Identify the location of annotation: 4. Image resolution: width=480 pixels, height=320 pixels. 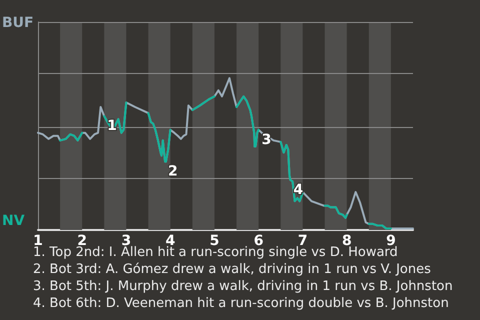
(298, 190).